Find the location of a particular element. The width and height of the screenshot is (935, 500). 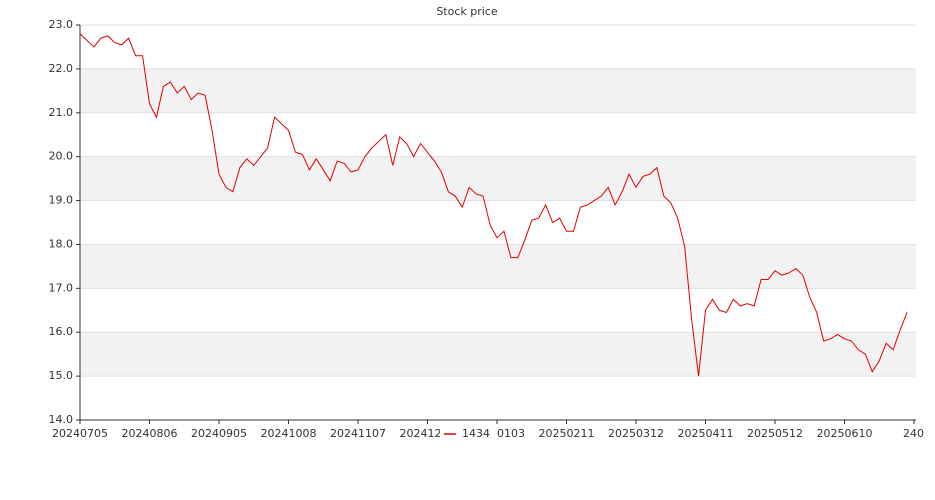

x-tick-label: 20250211 is located at coordinates (567, 433).